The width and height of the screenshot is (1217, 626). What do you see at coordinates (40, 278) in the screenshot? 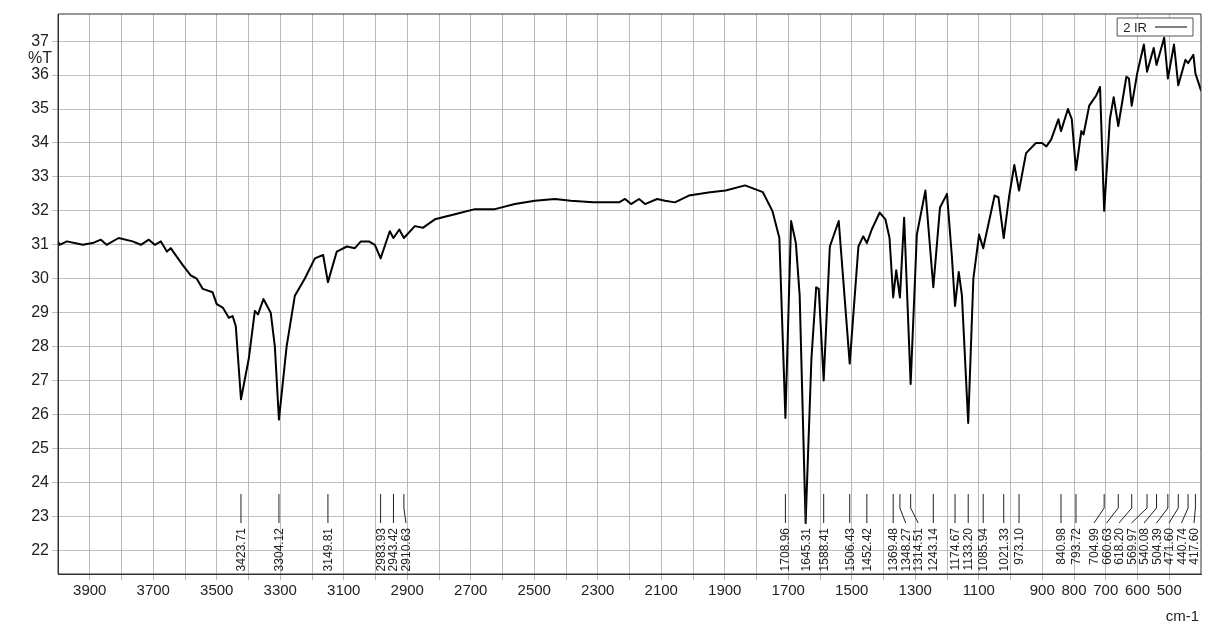
I see `y-tick-label: 30` at bounding box center [40, 278].